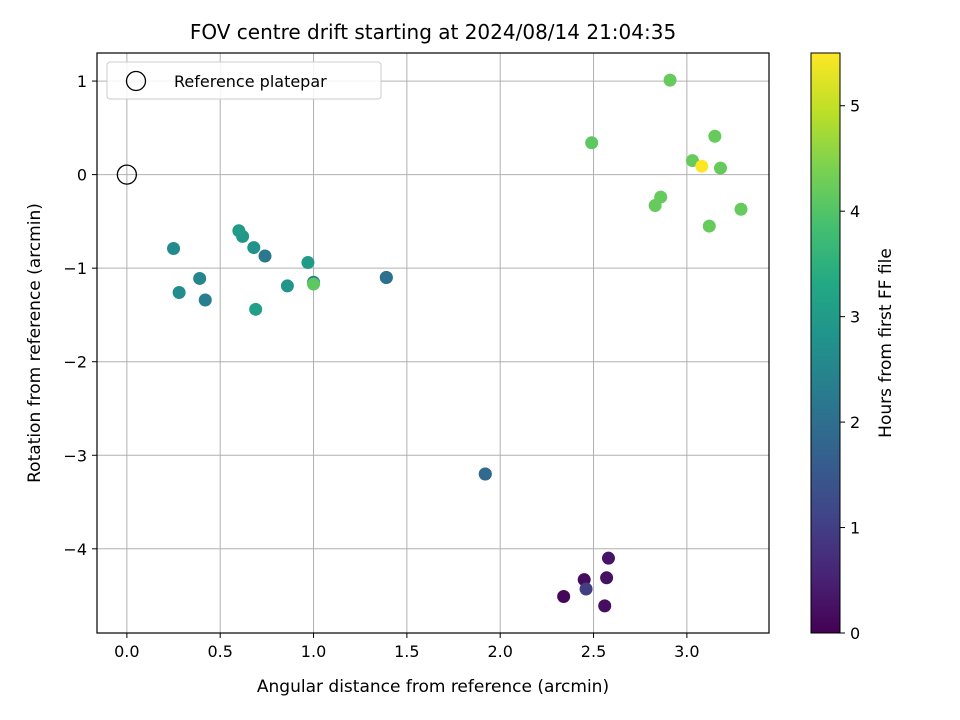 The image size is (960, 720). Describe the element at coordinates (855, 422) in the screenshot. I see `colorbar-tick-label: 2` at that location.